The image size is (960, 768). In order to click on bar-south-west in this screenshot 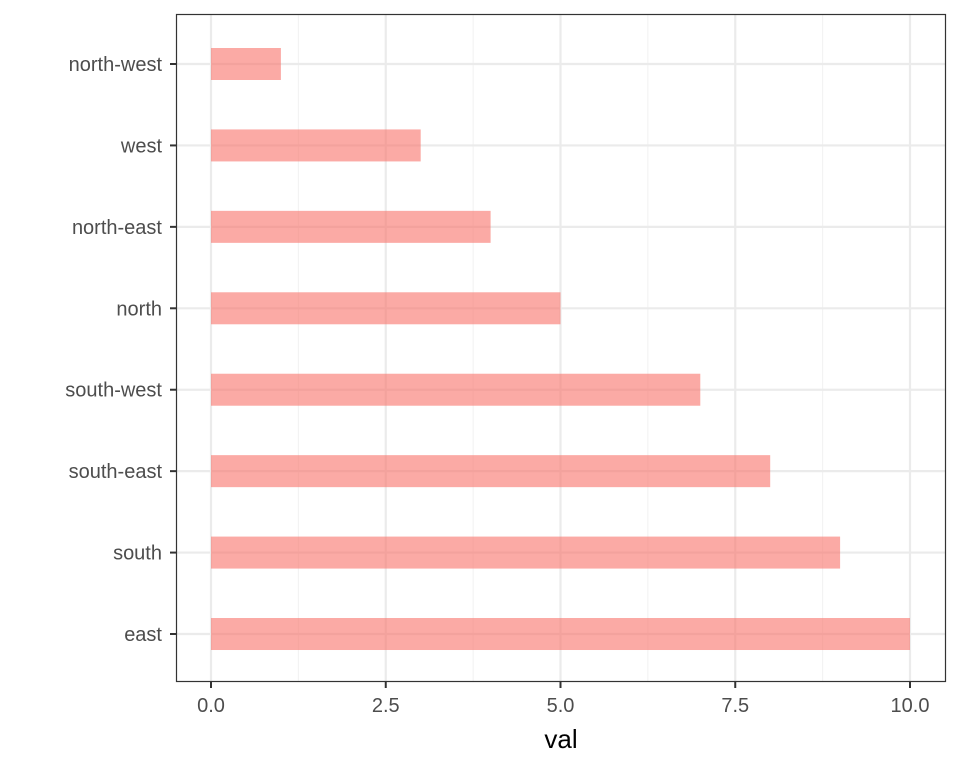, I will do `click(456, 389)`.